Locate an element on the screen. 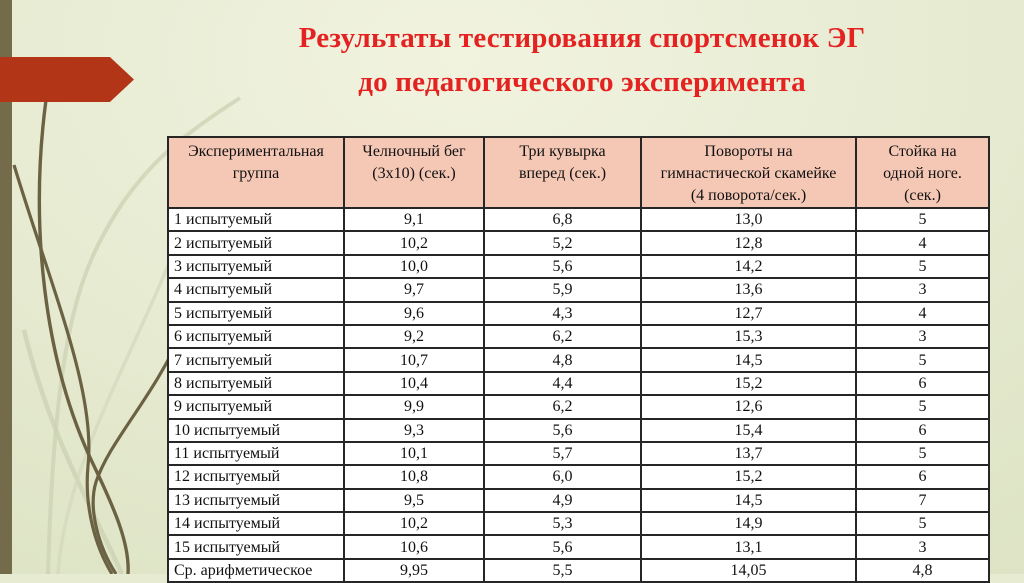 This screenshot has width=1024, height=583. slide-title-line-2: до педагогического эксперимента is located at coordinates (582, 82).